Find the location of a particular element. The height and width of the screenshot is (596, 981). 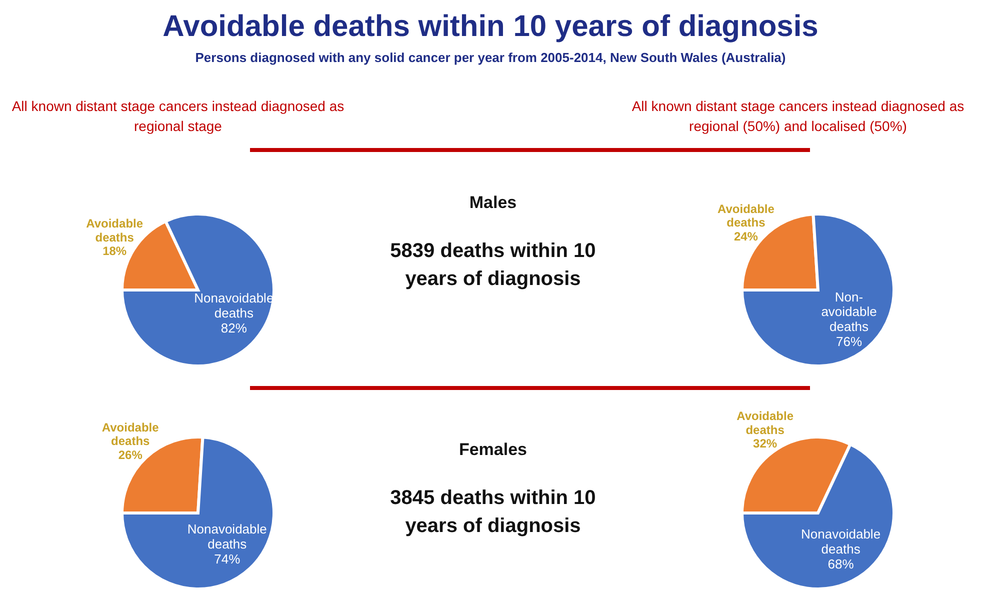

text: 5839 deaths within 10 years of diagnosis is located at coordinates (493, 265).